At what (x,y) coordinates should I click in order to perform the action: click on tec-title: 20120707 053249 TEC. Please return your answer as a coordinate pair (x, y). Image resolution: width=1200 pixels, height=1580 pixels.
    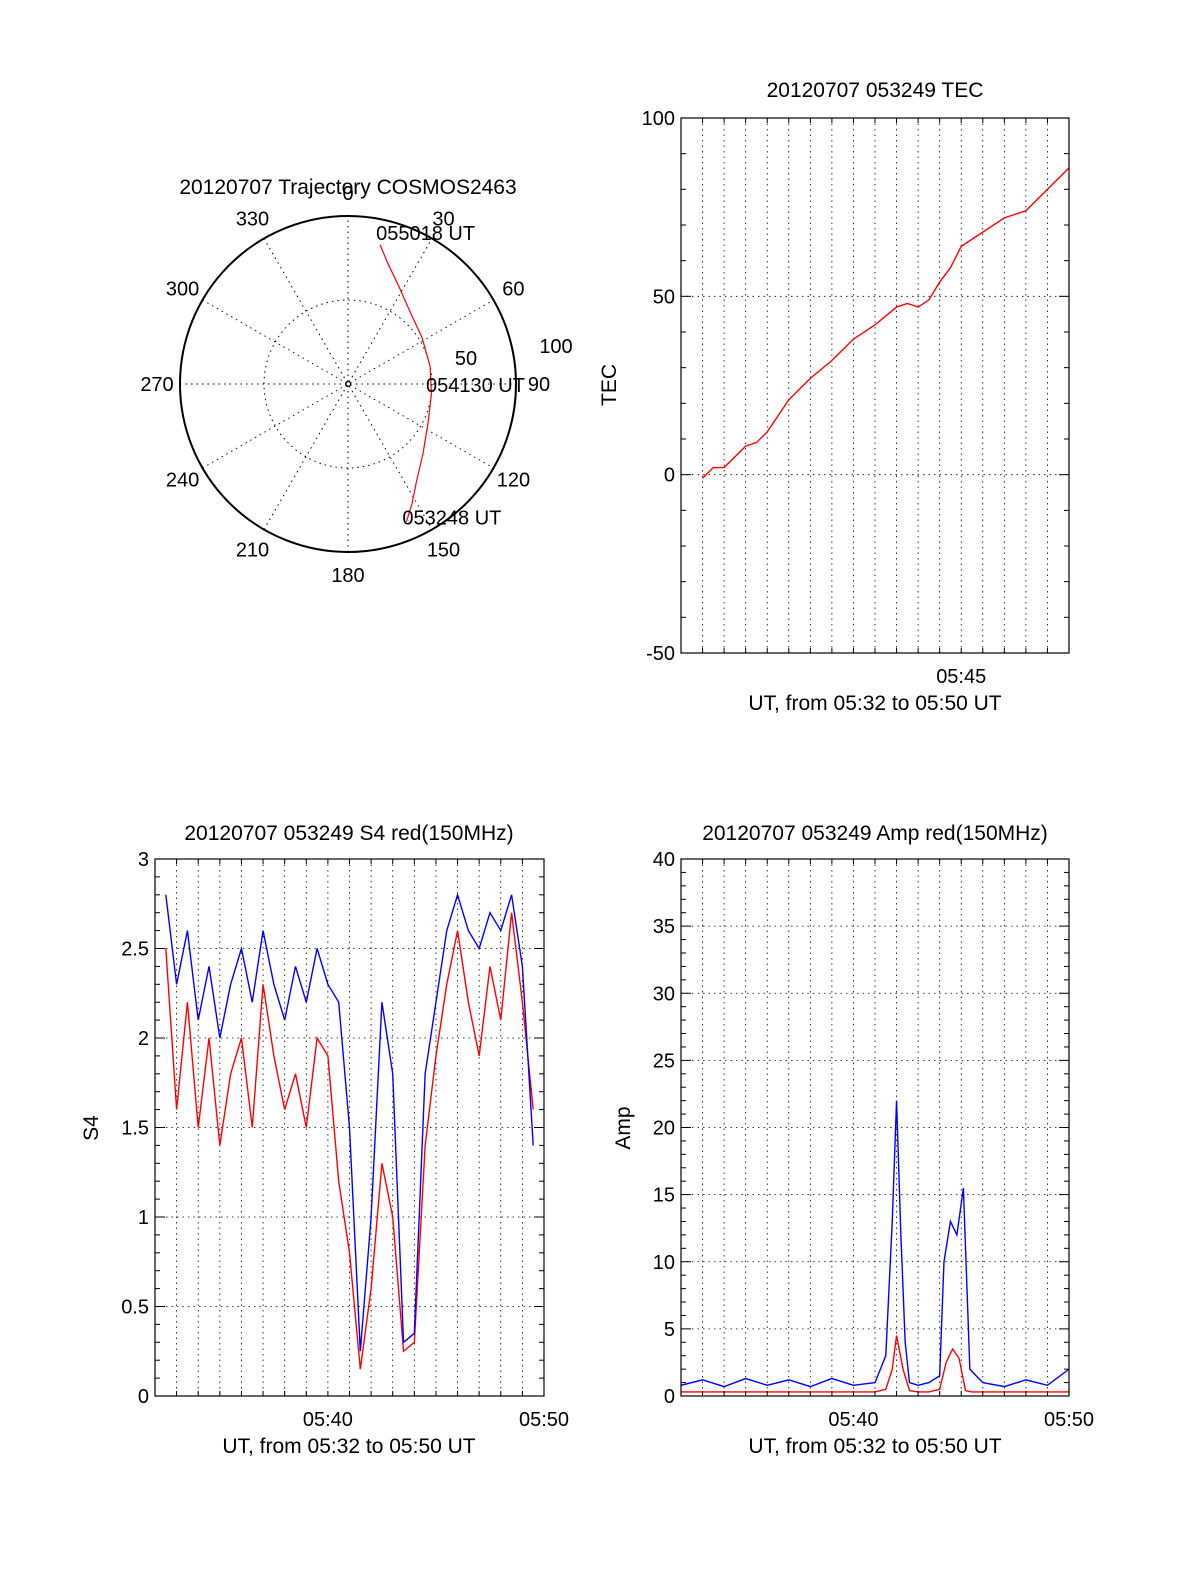
    Looking at the image, I should click on (875, 90).